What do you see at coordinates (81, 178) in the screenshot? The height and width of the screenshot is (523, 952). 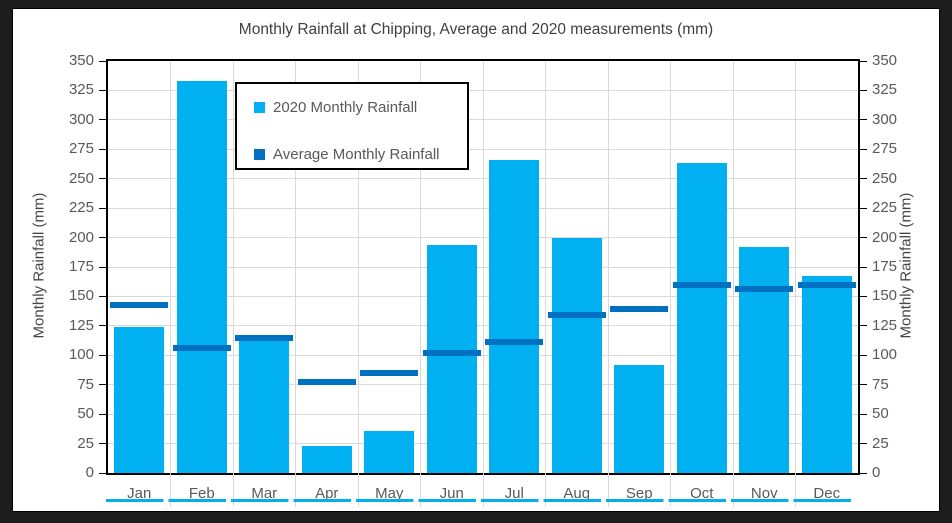 I see `y-label-left-250: 250` at bounding box center [81, 178].